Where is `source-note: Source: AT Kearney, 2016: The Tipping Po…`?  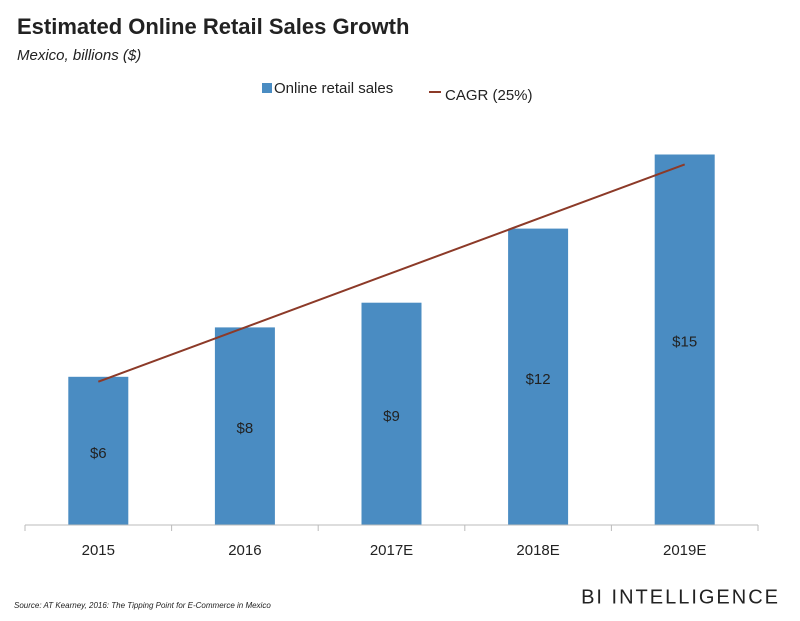 source-note: Source: AT Kearney, 2016: The Tipping Po… is located at coordinates (142, 605).